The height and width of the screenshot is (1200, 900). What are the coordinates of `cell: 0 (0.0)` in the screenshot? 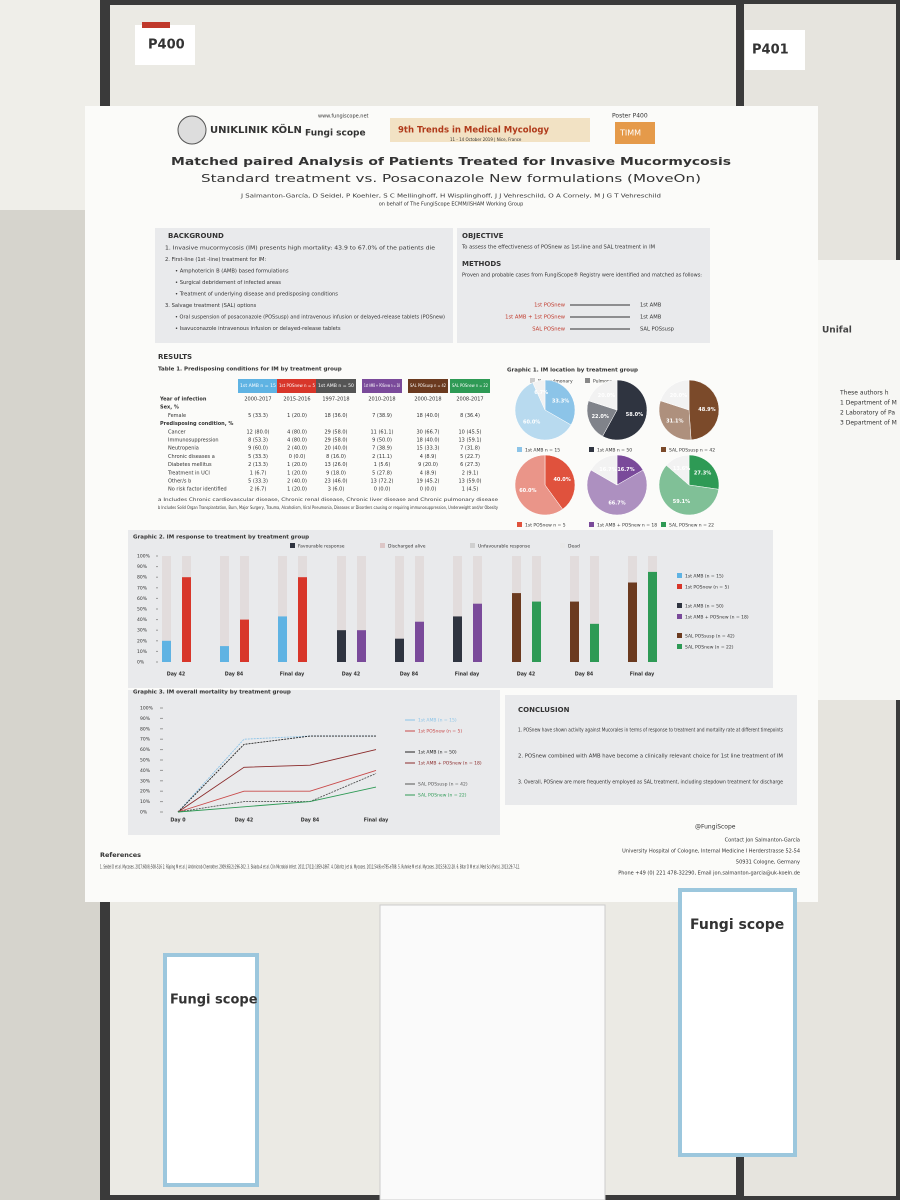 It's located at (382, 490).